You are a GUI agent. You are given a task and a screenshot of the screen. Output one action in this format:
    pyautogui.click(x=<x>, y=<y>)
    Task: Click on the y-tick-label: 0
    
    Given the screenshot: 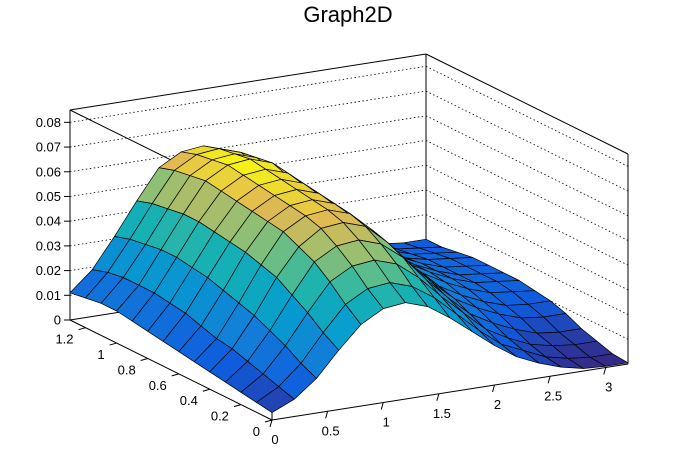 What is the action you would take?
    pyautogui.click(x=256, y=431)
    